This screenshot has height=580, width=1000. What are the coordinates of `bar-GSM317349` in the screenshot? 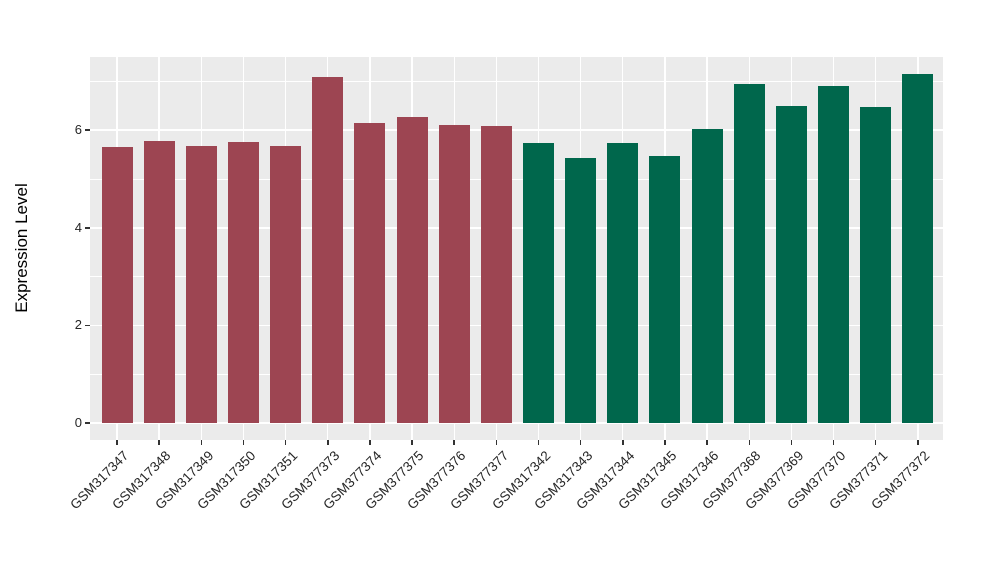 It's located at (201, 284).